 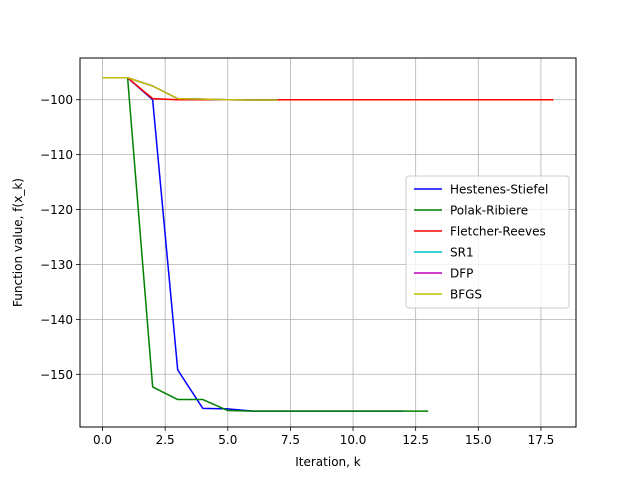 What do you see at coordinates (56, 320) in the screenshot?
I see `y-tick-label: −140` at bounding box center [56, 320].